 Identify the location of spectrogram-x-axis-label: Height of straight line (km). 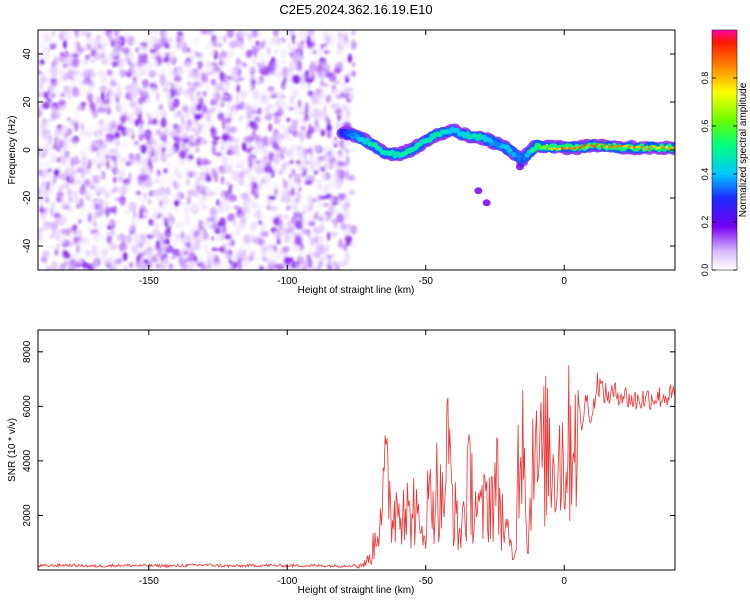
(356, 290).